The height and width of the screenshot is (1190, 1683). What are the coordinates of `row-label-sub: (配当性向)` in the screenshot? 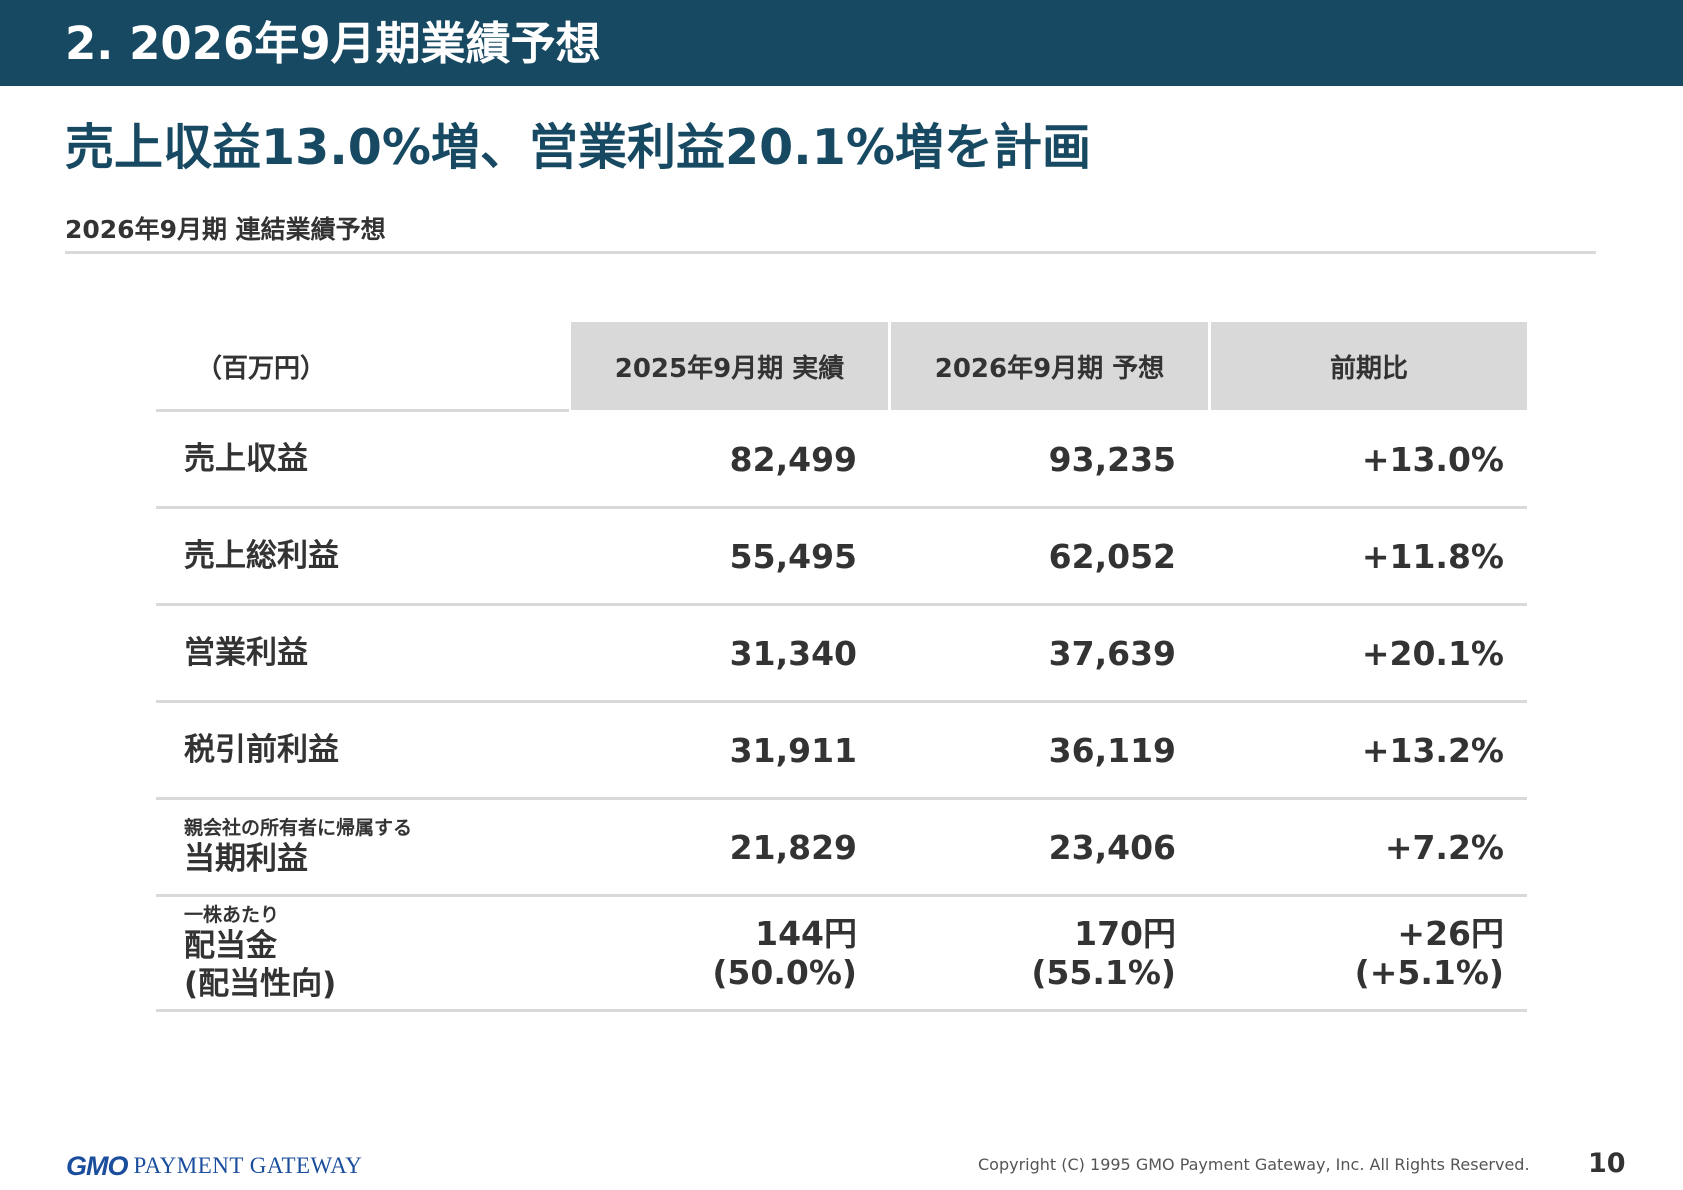 It's located at (260, 984).